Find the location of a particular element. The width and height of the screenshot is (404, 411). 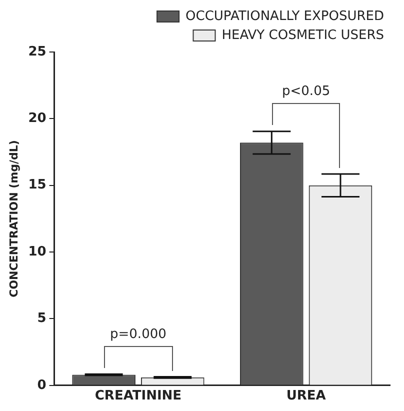

annotation: p<0.05 is located at coordinates (306, 92).